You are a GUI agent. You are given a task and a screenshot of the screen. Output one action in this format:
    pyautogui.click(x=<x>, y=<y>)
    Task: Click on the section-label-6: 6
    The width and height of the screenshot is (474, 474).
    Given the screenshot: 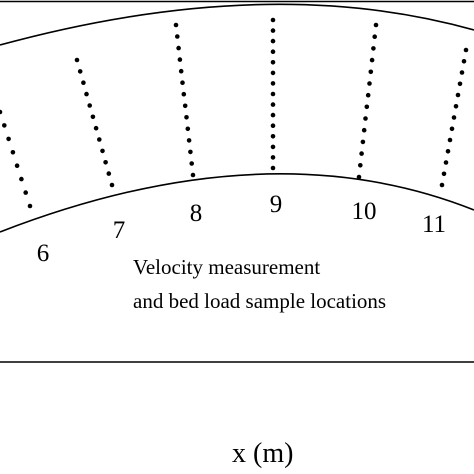 What is the action you would take?
    pyautogui.click(x=43, y=253)
    